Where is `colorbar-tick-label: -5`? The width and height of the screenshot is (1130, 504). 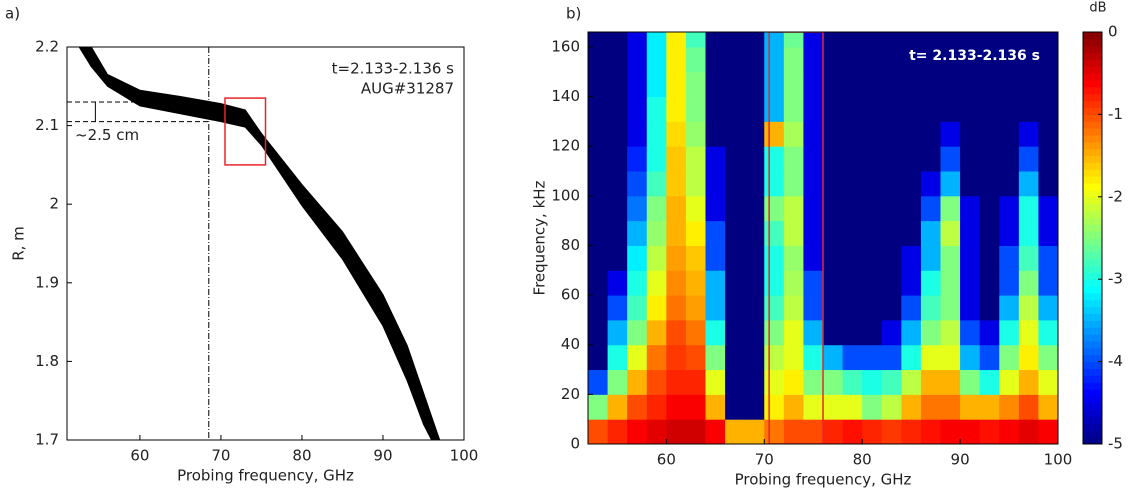 colorbar-tick-label: -5 is located at coordinates (1115, 444).